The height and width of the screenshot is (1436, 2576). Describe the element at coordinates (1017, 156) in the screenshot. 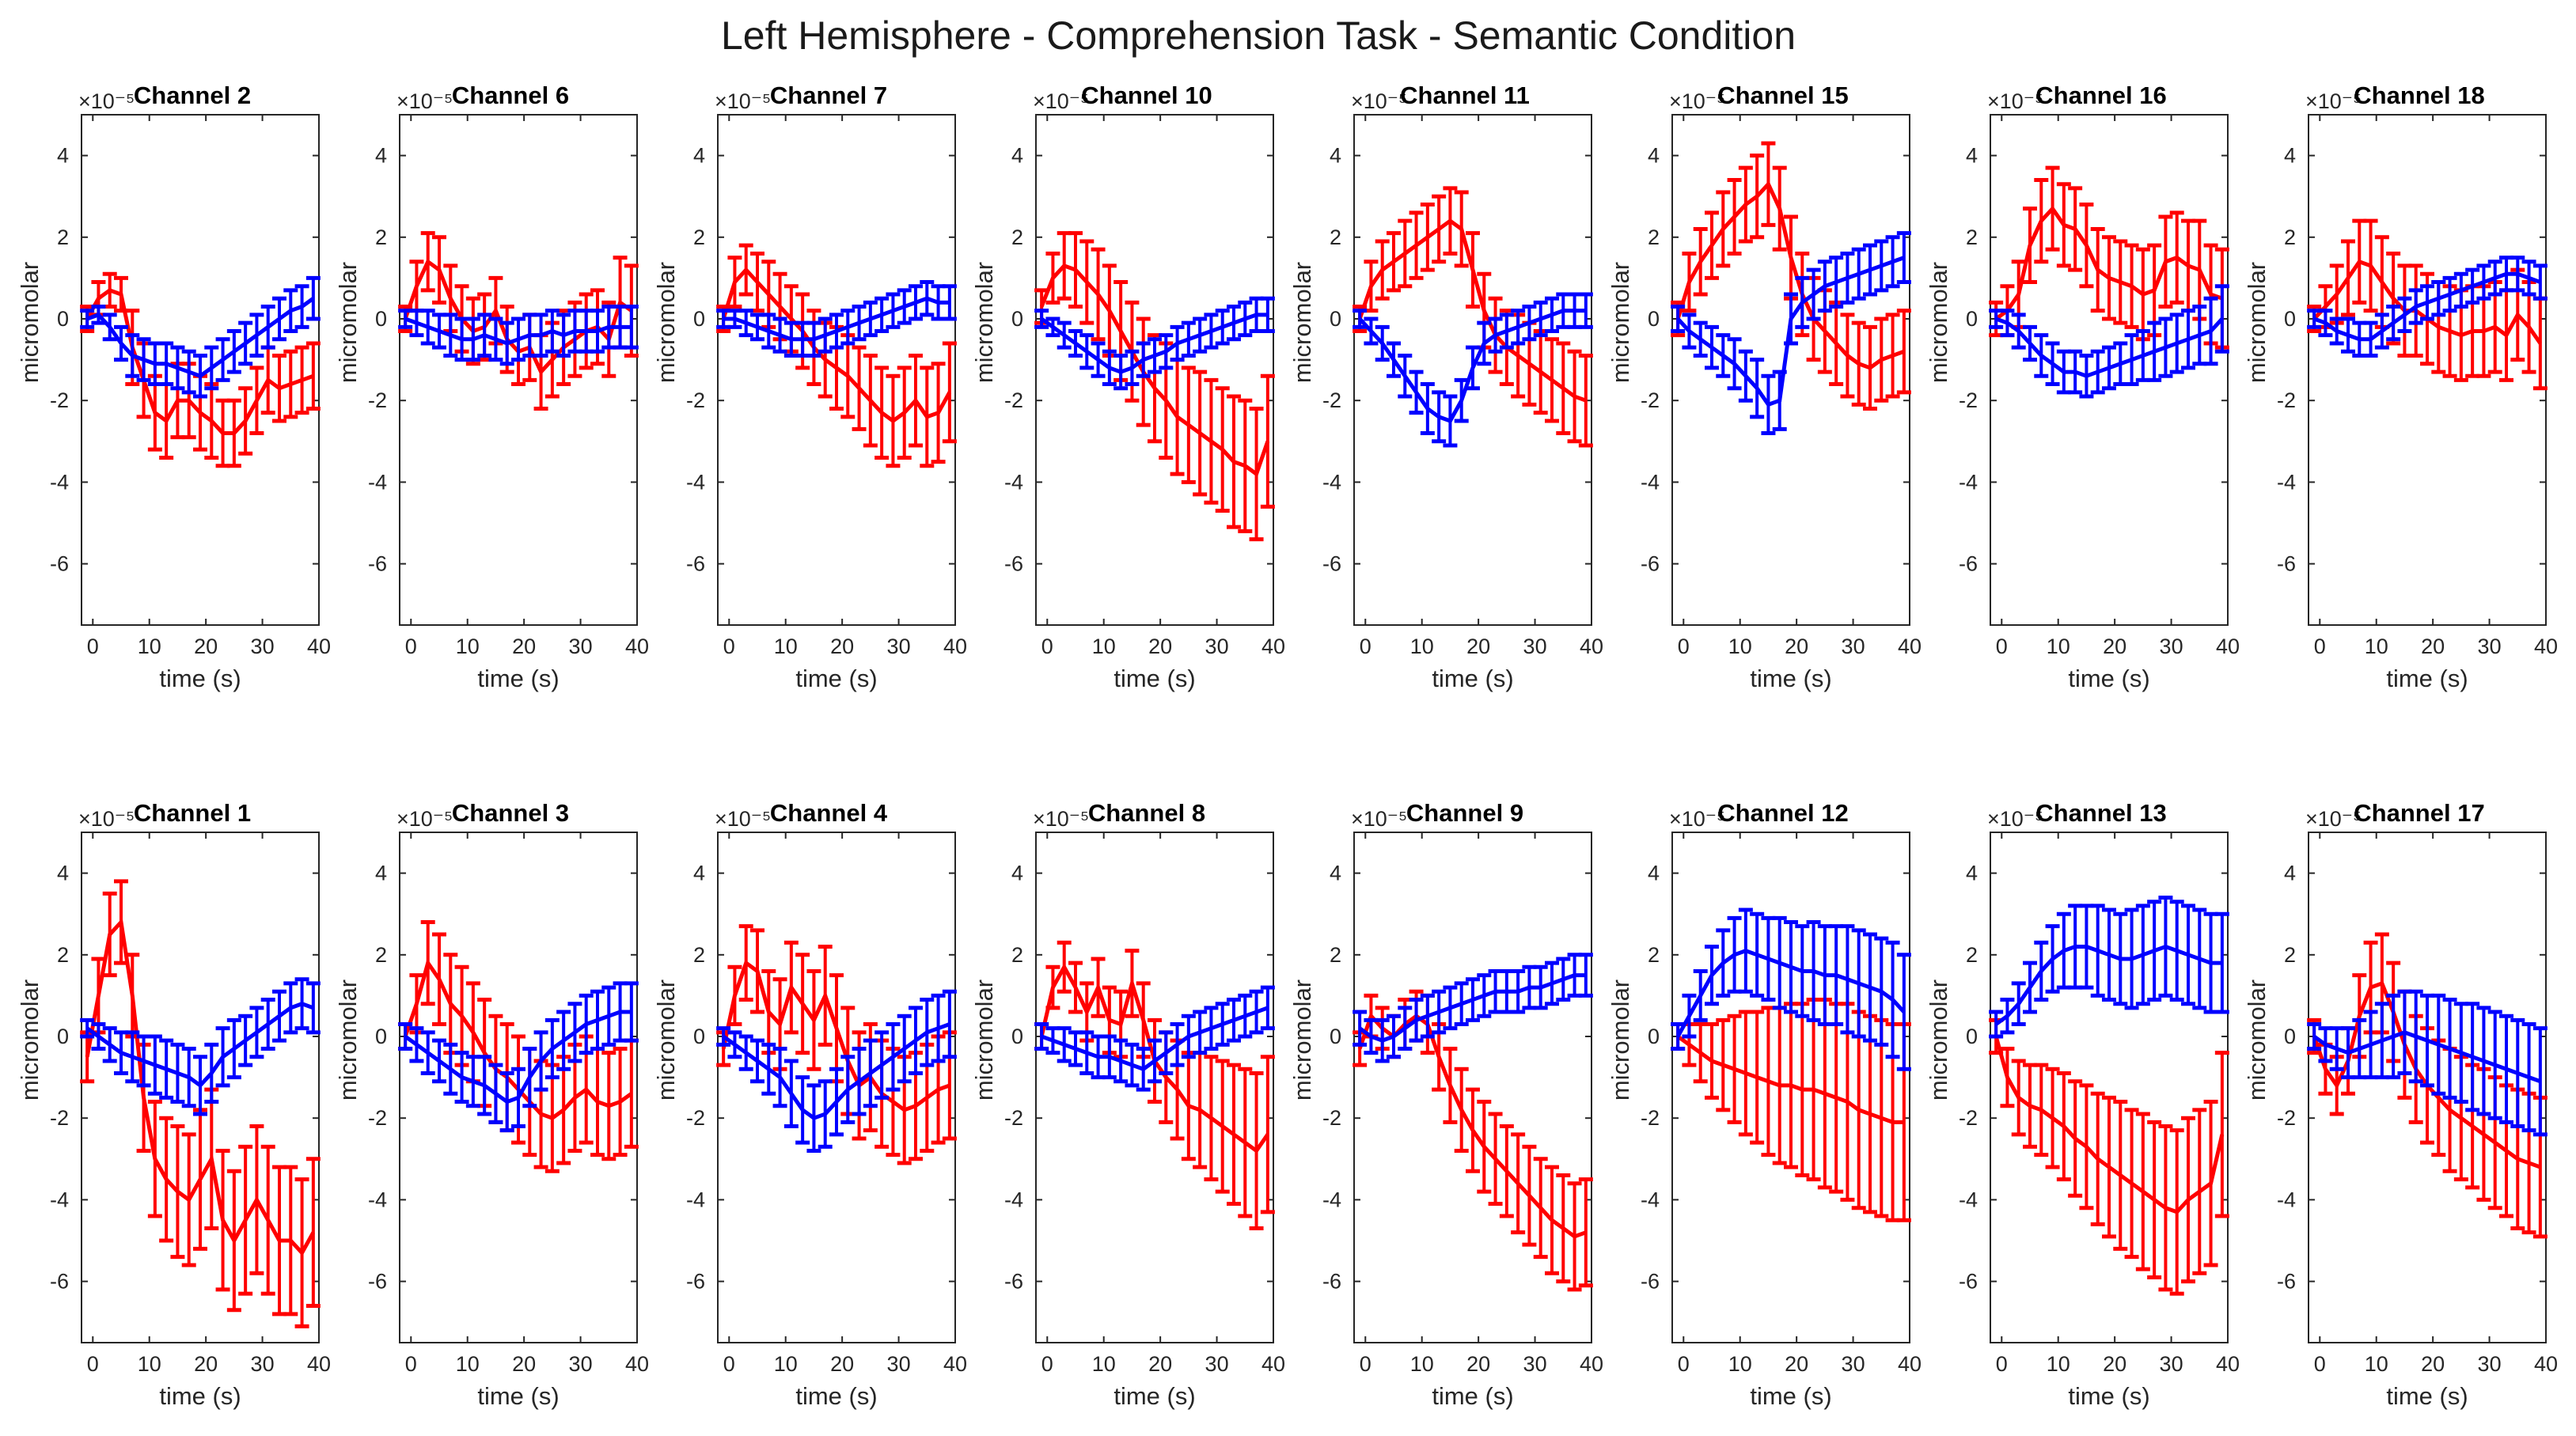

I see `y-tick-label: 4` at that location.